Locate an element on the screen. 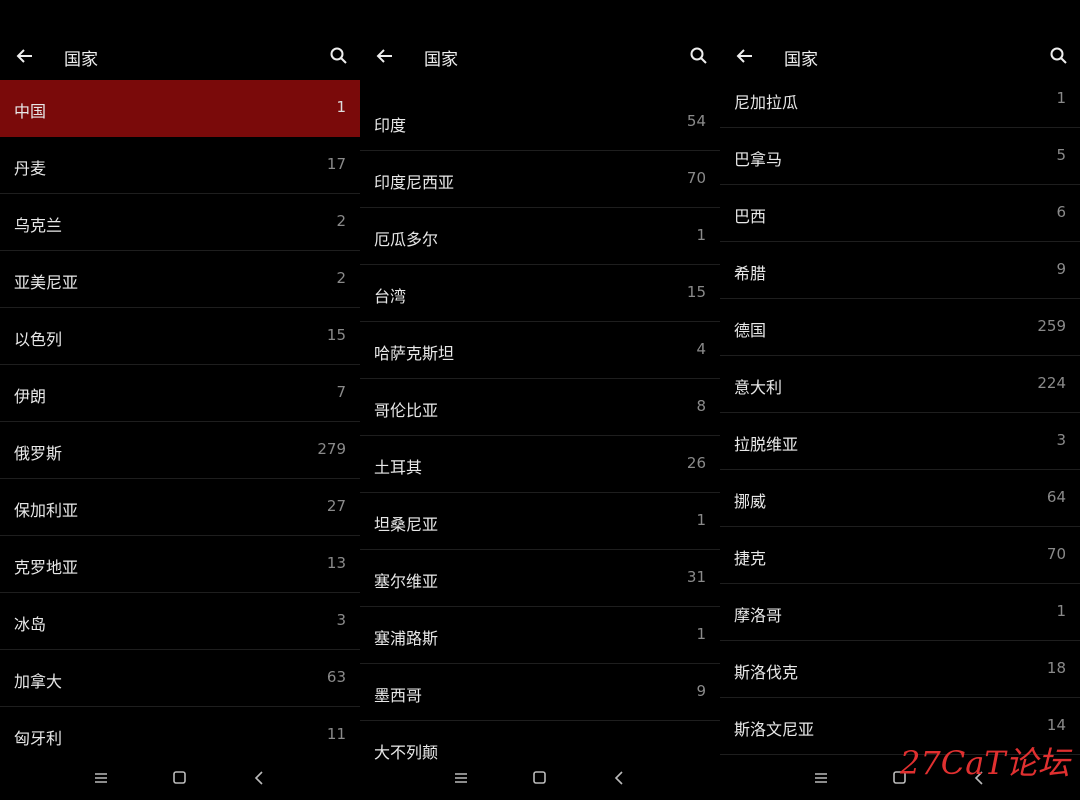 This screenshot has height=800, width=1080. country-row: 斯洛文尼亚 14 is located at coordinates (900, 726).